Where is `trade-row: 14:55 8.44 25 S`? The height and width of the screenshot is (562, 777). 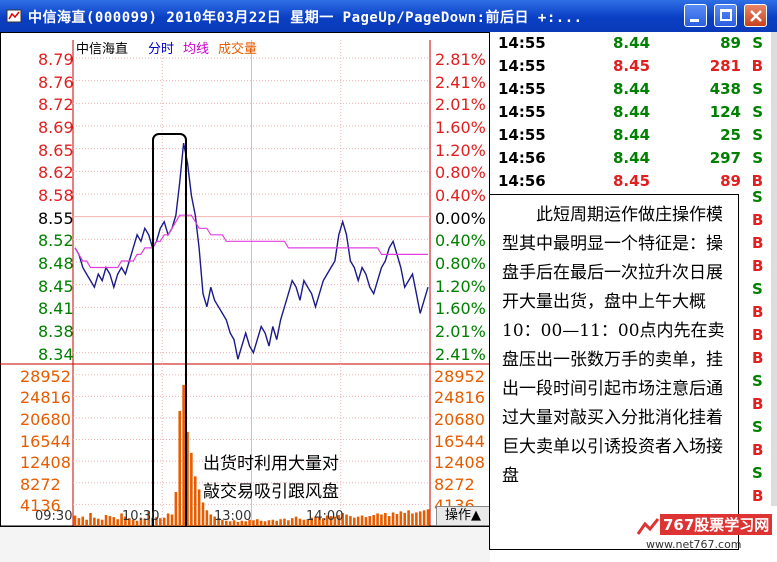 trade-row: 14:55 8.44 25 S is located at coordinates (632, 137).